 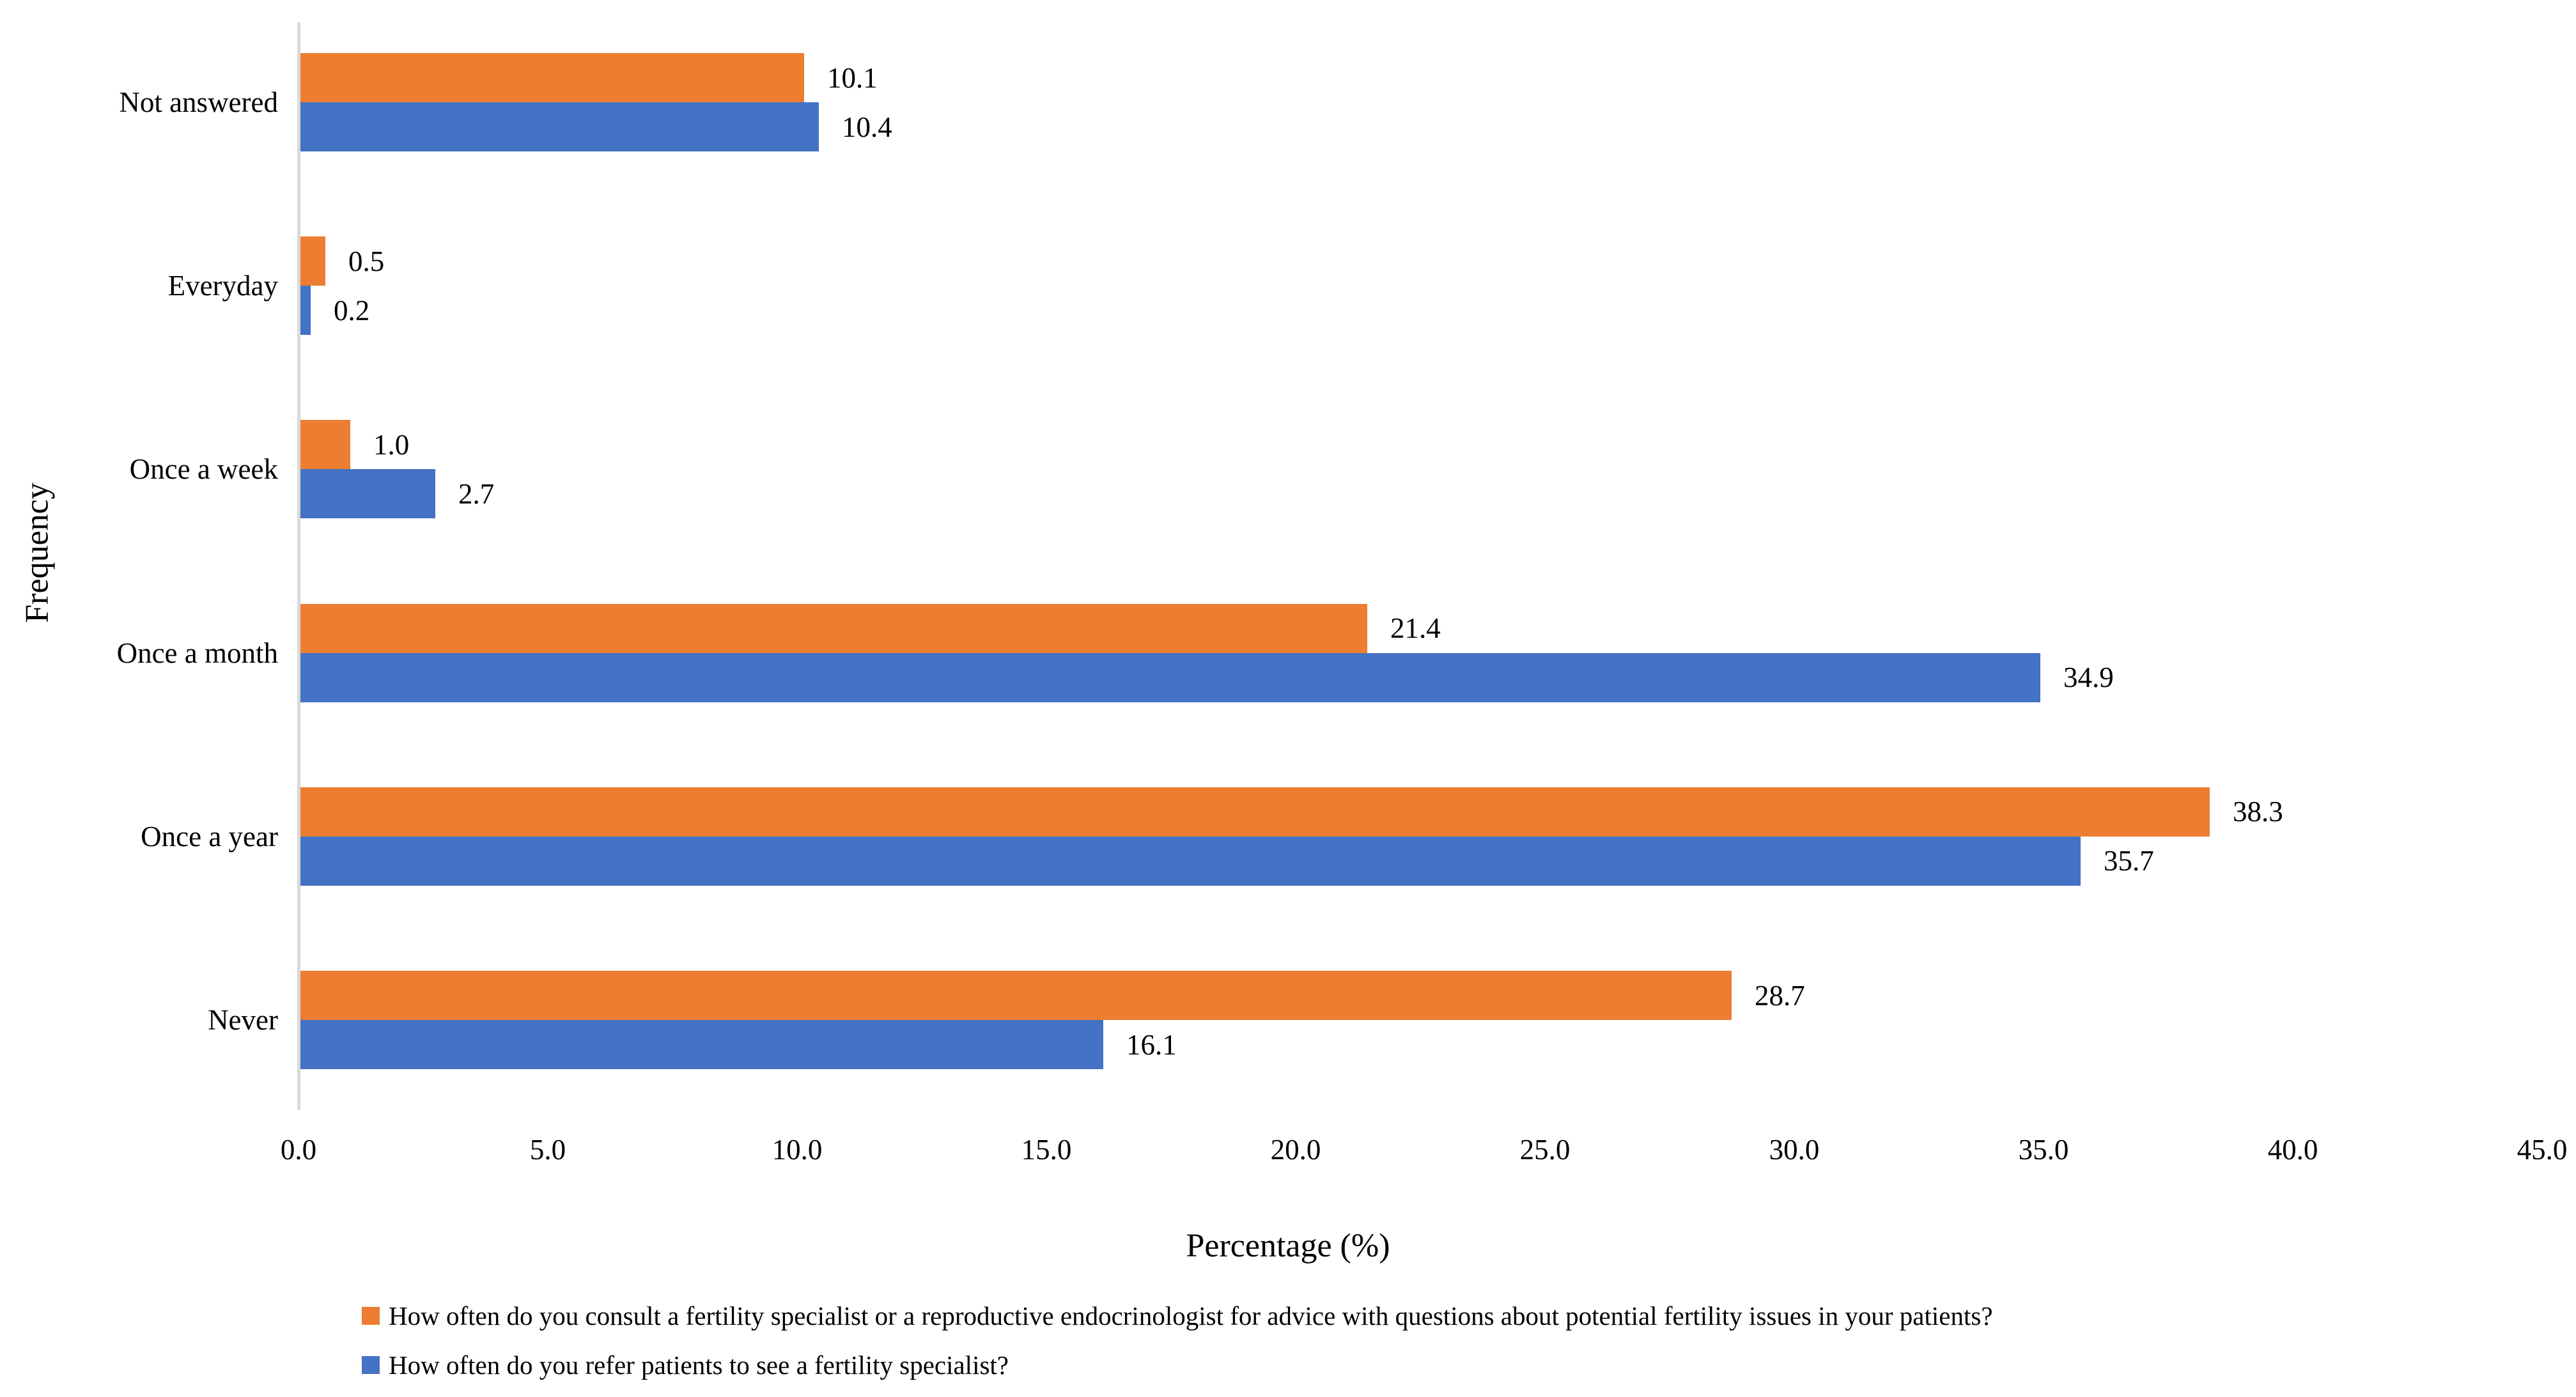 I want to click on y-axis-title: Frequency, so click(x=37, y=552).